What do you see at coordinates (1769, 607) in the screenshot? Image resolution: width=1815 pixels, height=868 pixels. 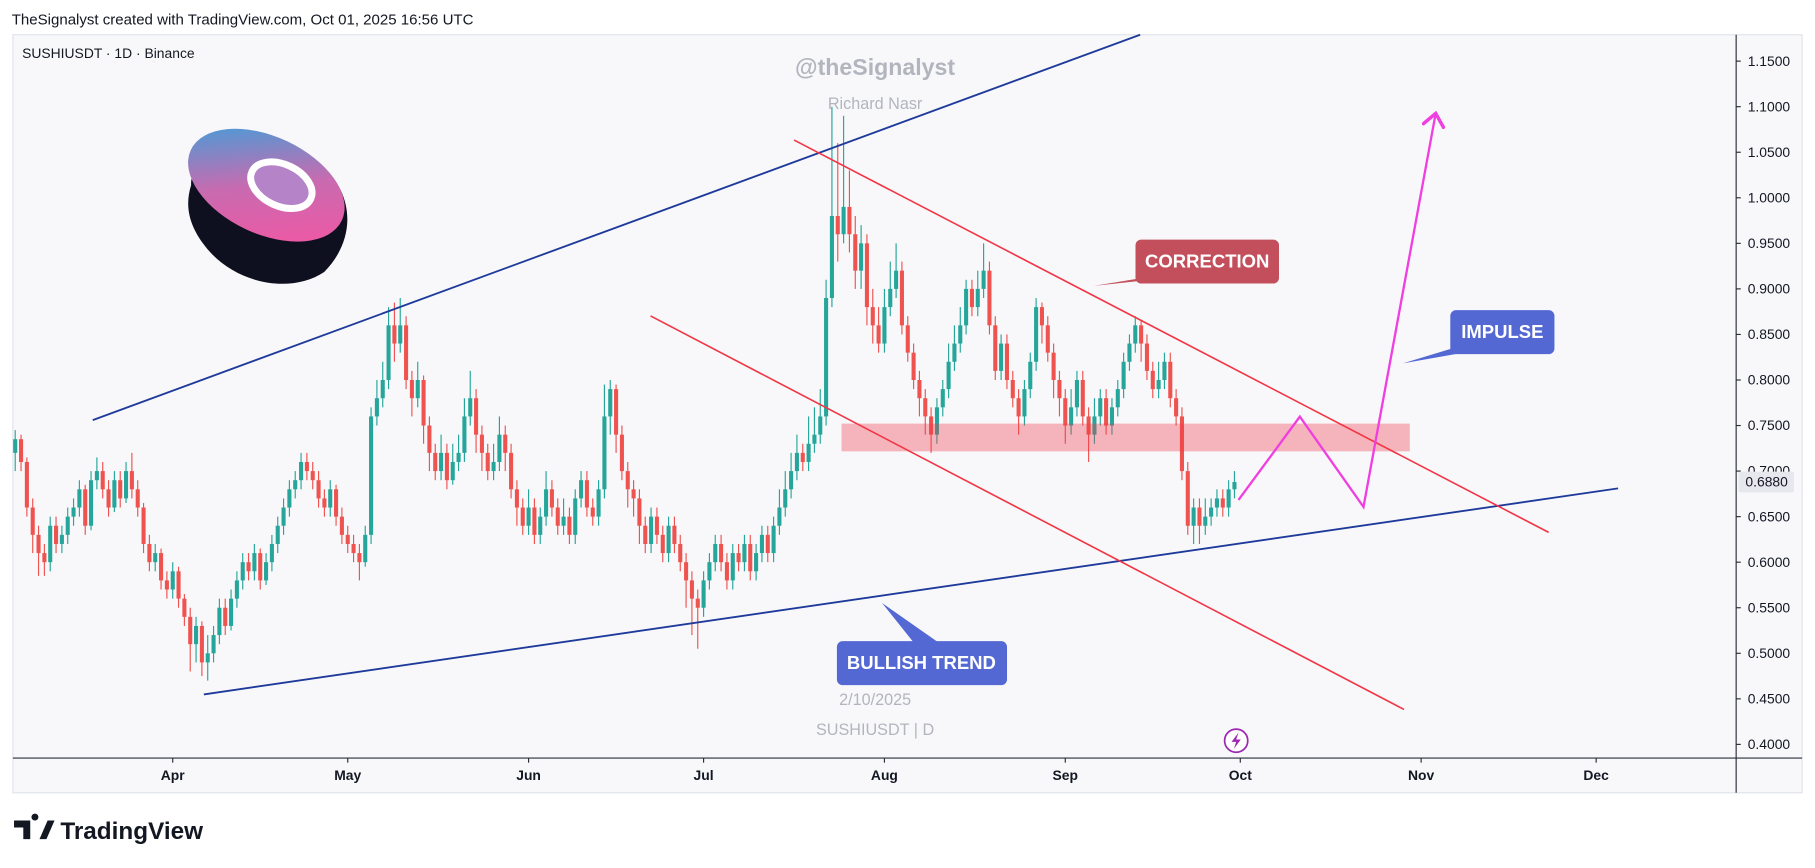 I see `y-tick-label: 0.5500` at bounding box center [1769, 607].